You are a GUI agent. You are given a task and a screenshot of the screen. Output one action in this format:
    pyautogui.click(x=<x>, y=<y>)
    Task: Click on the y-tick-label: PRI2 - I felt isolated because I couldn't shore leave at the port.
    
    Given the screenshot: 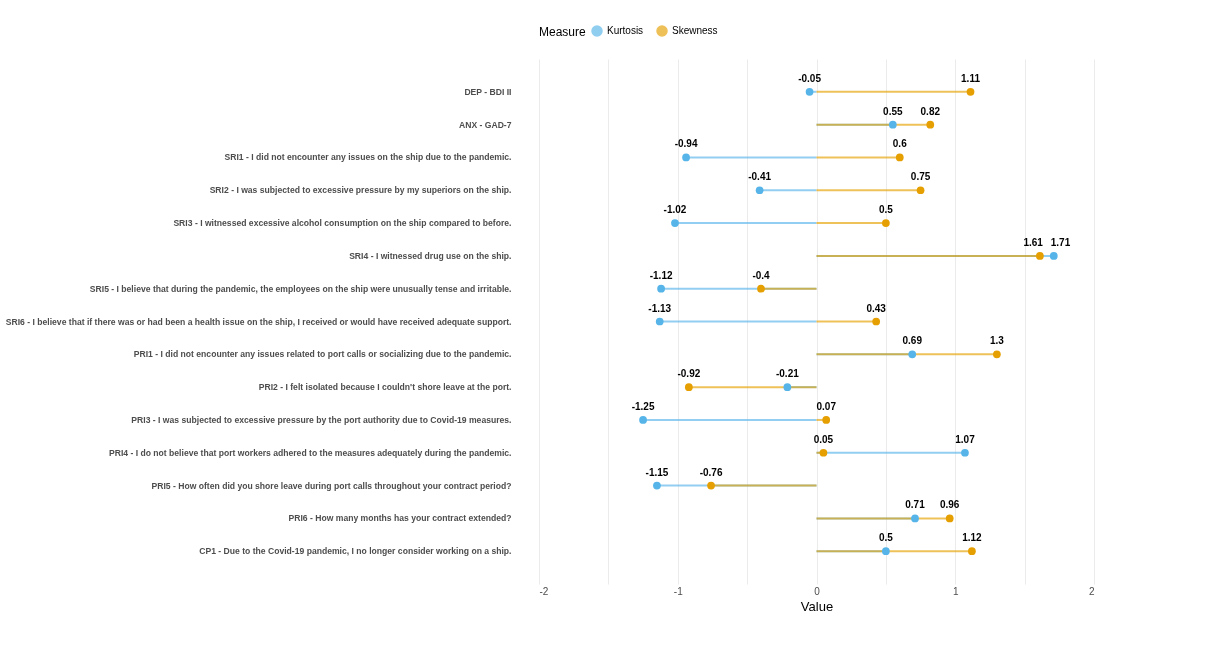 What is the action you would take?
    pyautogui.click(x=385, y=387)
    